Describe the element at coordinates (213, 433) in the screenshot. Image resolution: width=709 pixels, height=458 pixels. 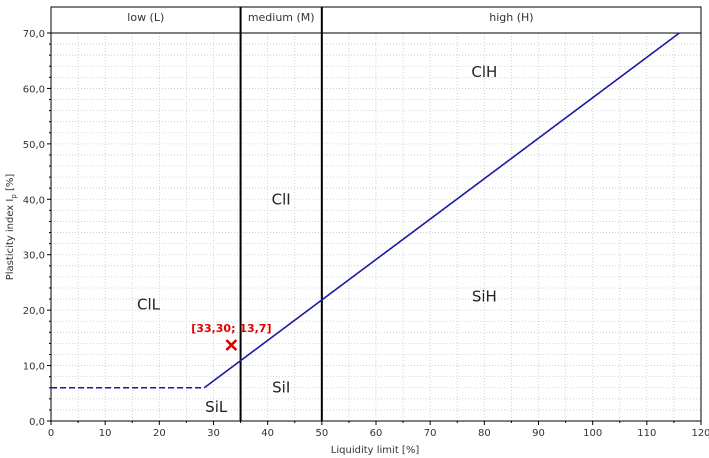
I see `x-tick-label: 30` at that location.